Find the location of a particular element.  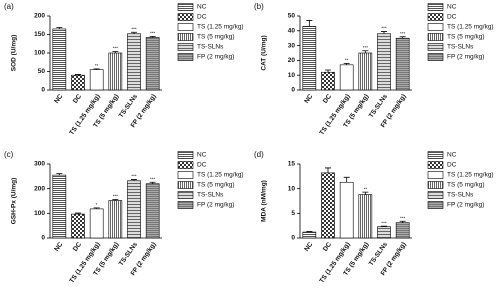

y-tick-label: 40 is located at coordinates (292, 31).